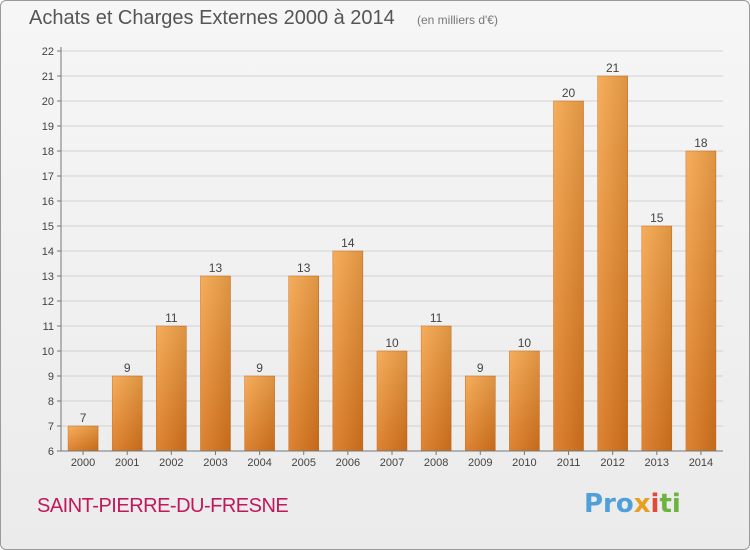  What do you see at coordinates (700, 301) in the screenshot?
I see `bar-shade-2014` at bounding box center [700, 301].